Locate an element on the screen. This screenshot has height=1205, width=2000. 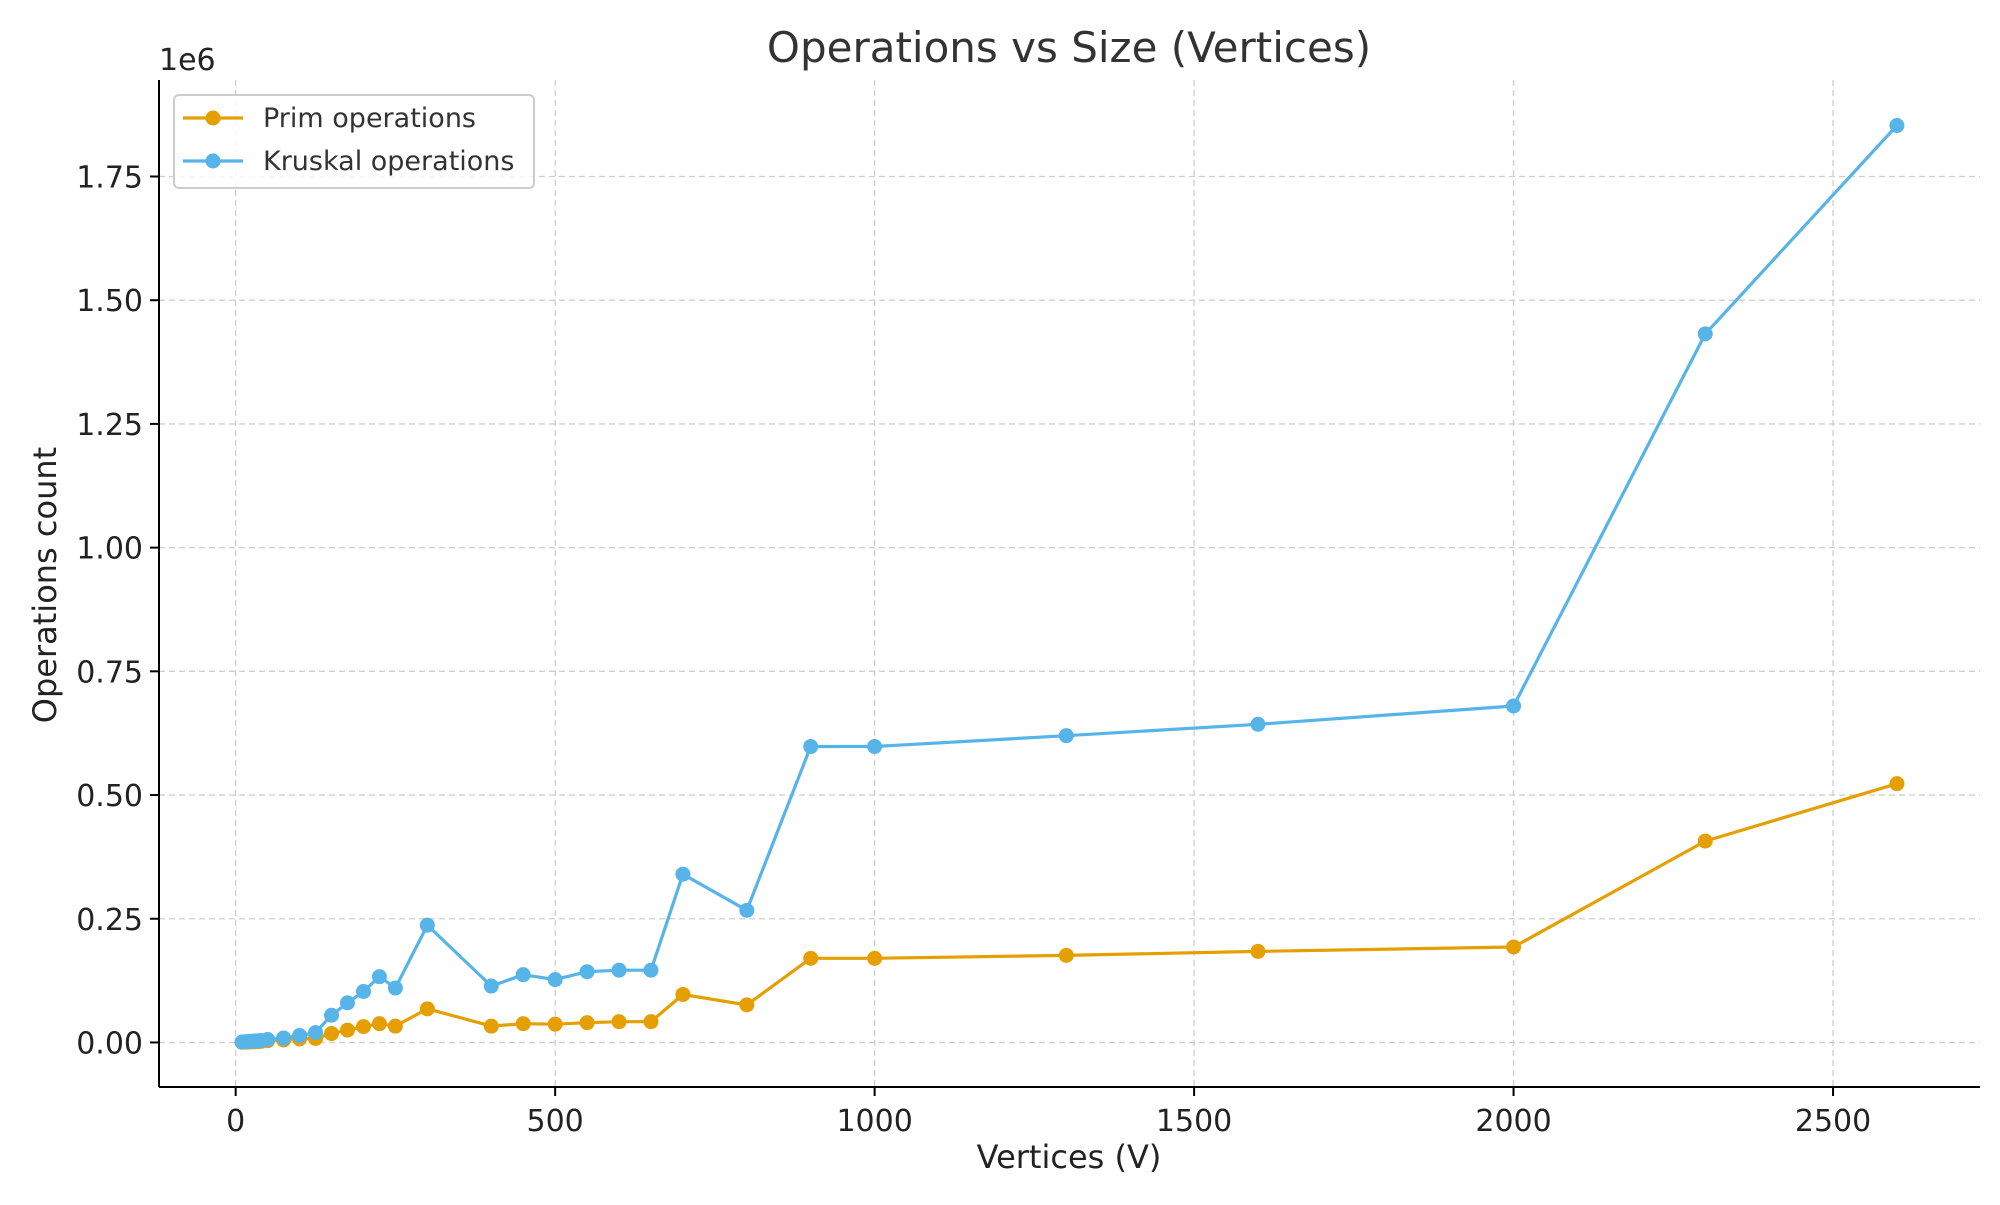
y-tick-label: 1.50 is located at coordinates (109, 301).